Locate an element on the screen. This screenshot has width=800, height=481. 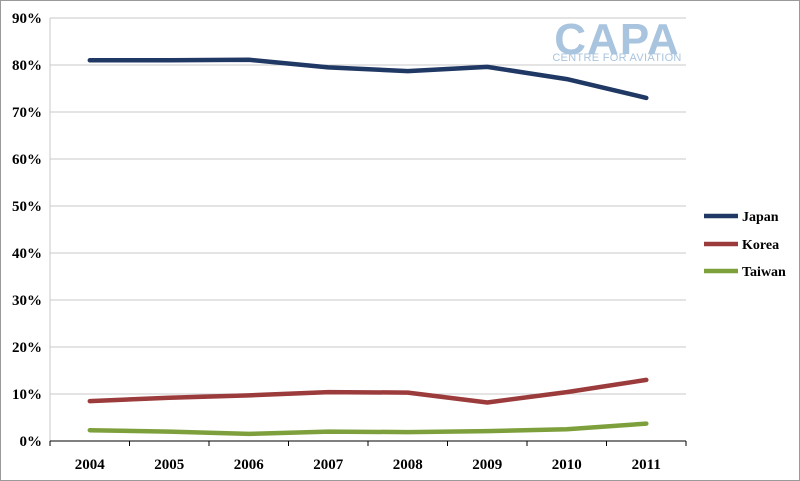
y-tick-label: 90% is located at coordinates (27, 19).